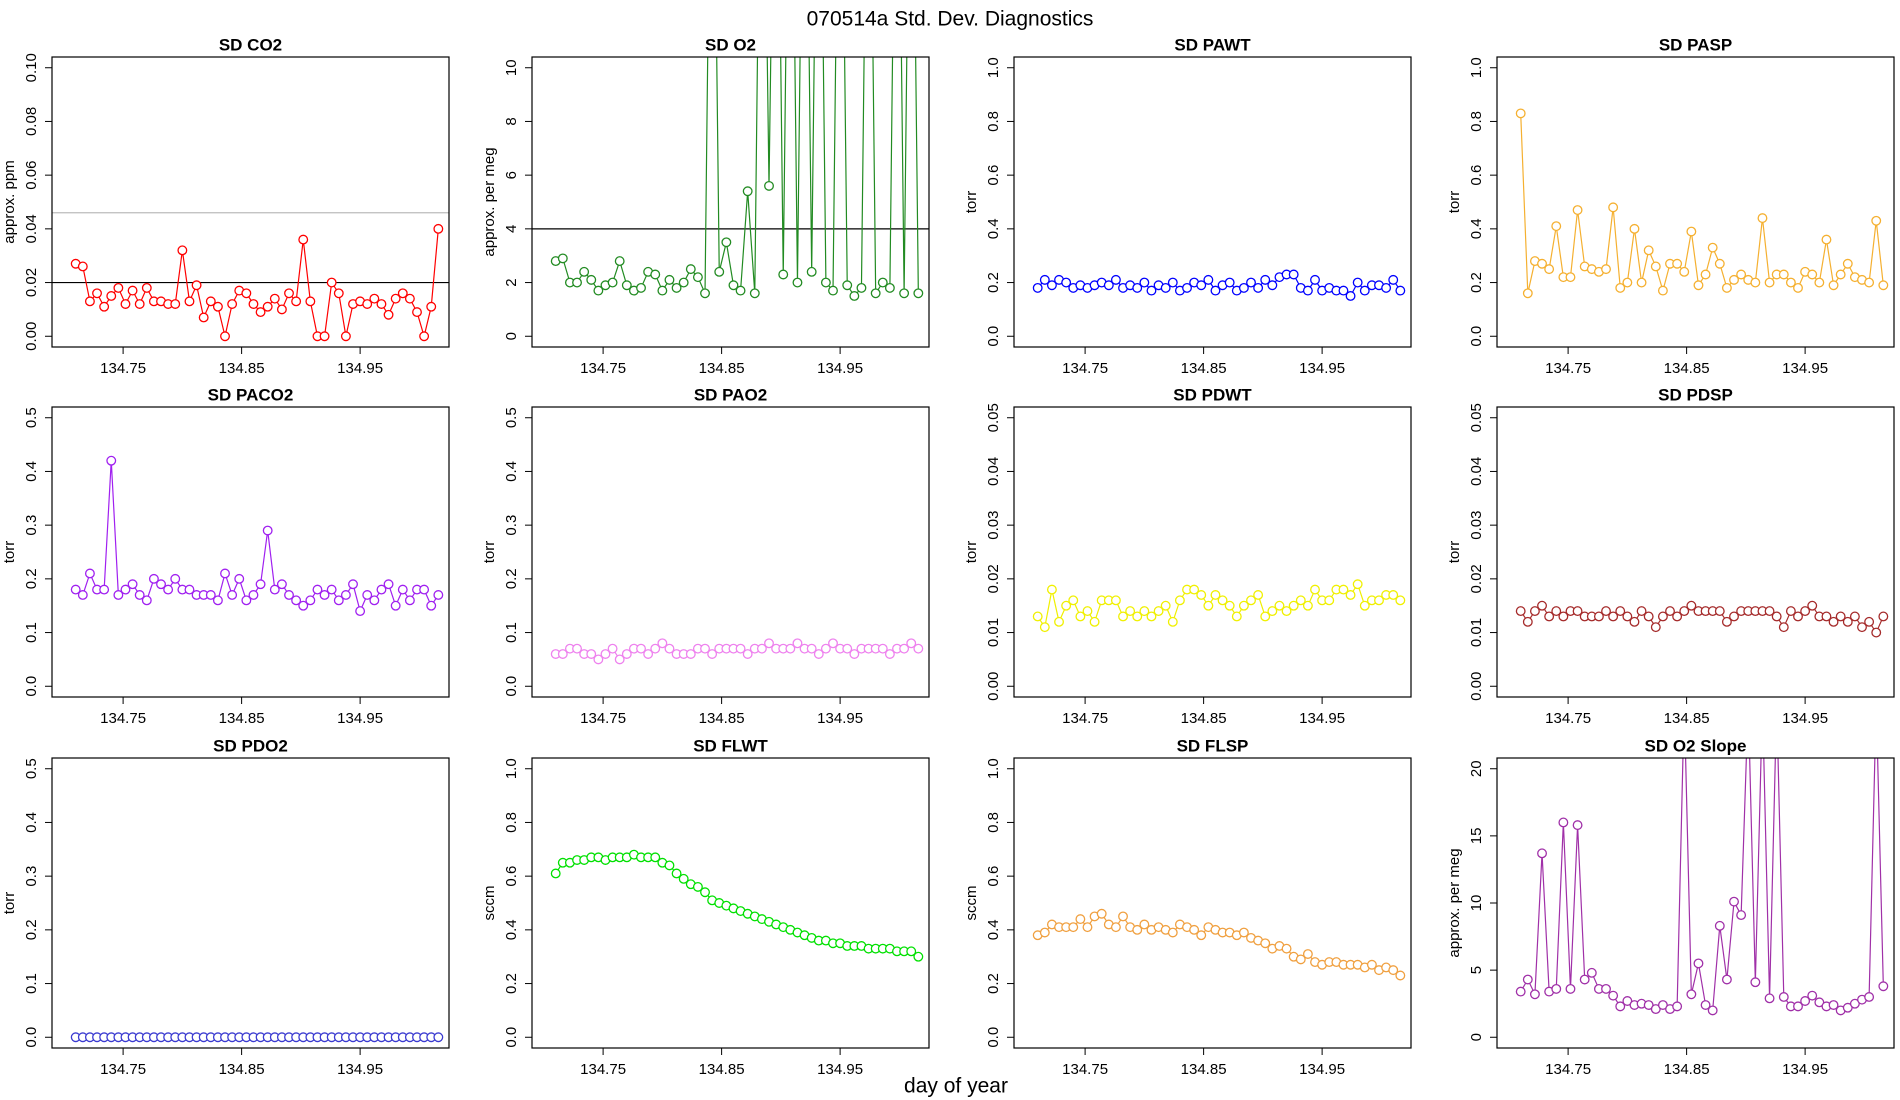 Image resolution: width=1900 pixels, height=1100 pixels. What do you see at coordinates (993, 471) in the screenshot?
I see `y-tick-label: 0.04` at bounding box center [993, 471].